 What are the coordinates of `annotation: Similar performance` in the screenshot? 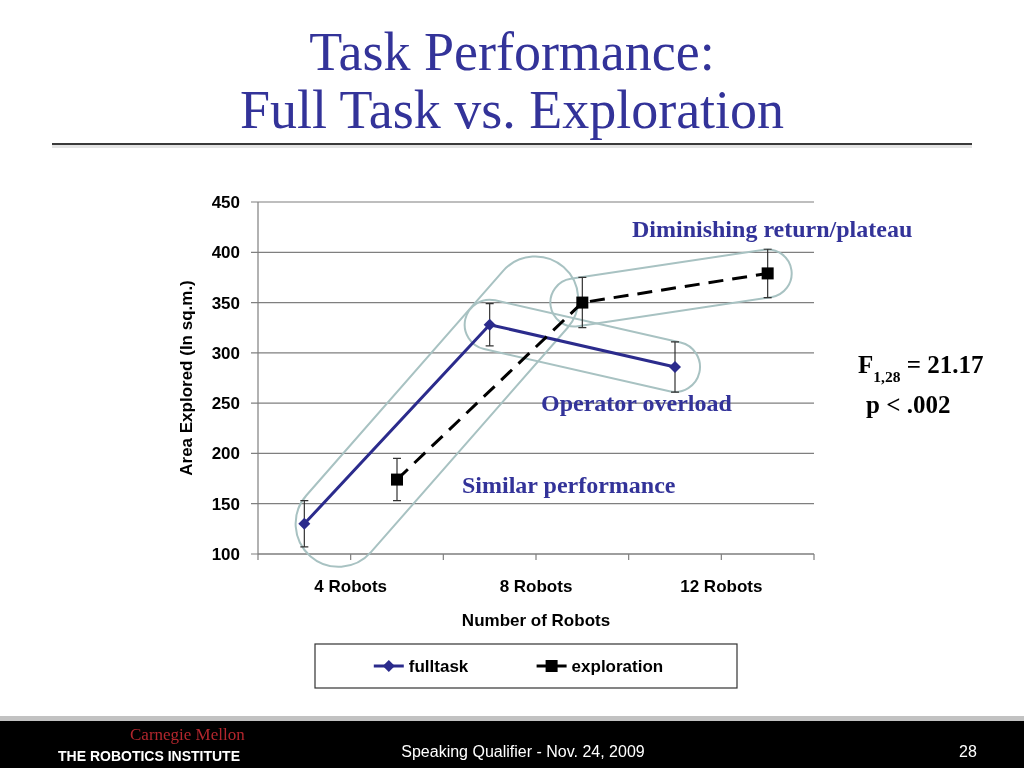 It's located at (569, 485).